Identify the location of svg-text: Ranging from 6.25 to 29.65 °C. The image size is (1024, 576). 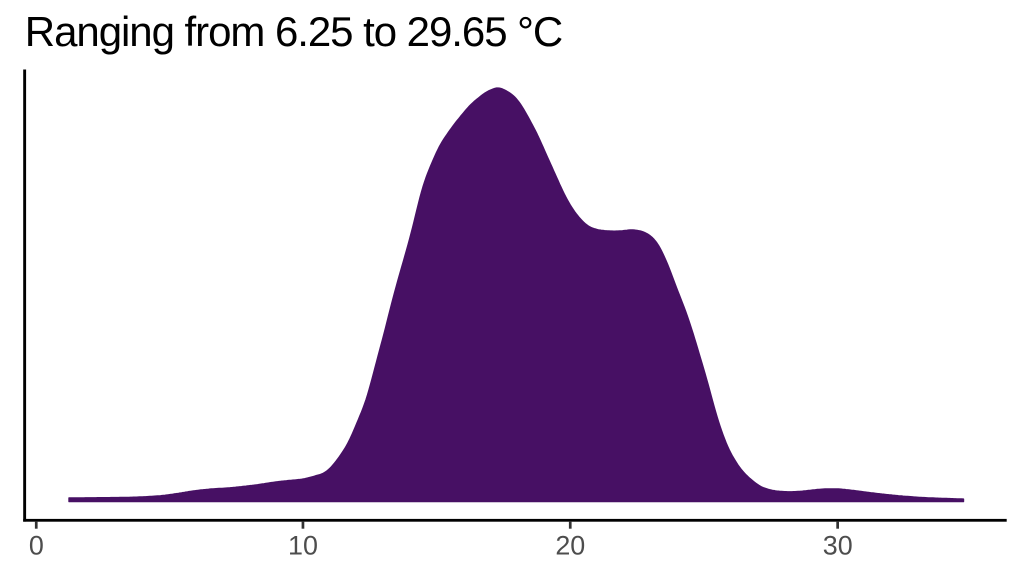
(293, 31).